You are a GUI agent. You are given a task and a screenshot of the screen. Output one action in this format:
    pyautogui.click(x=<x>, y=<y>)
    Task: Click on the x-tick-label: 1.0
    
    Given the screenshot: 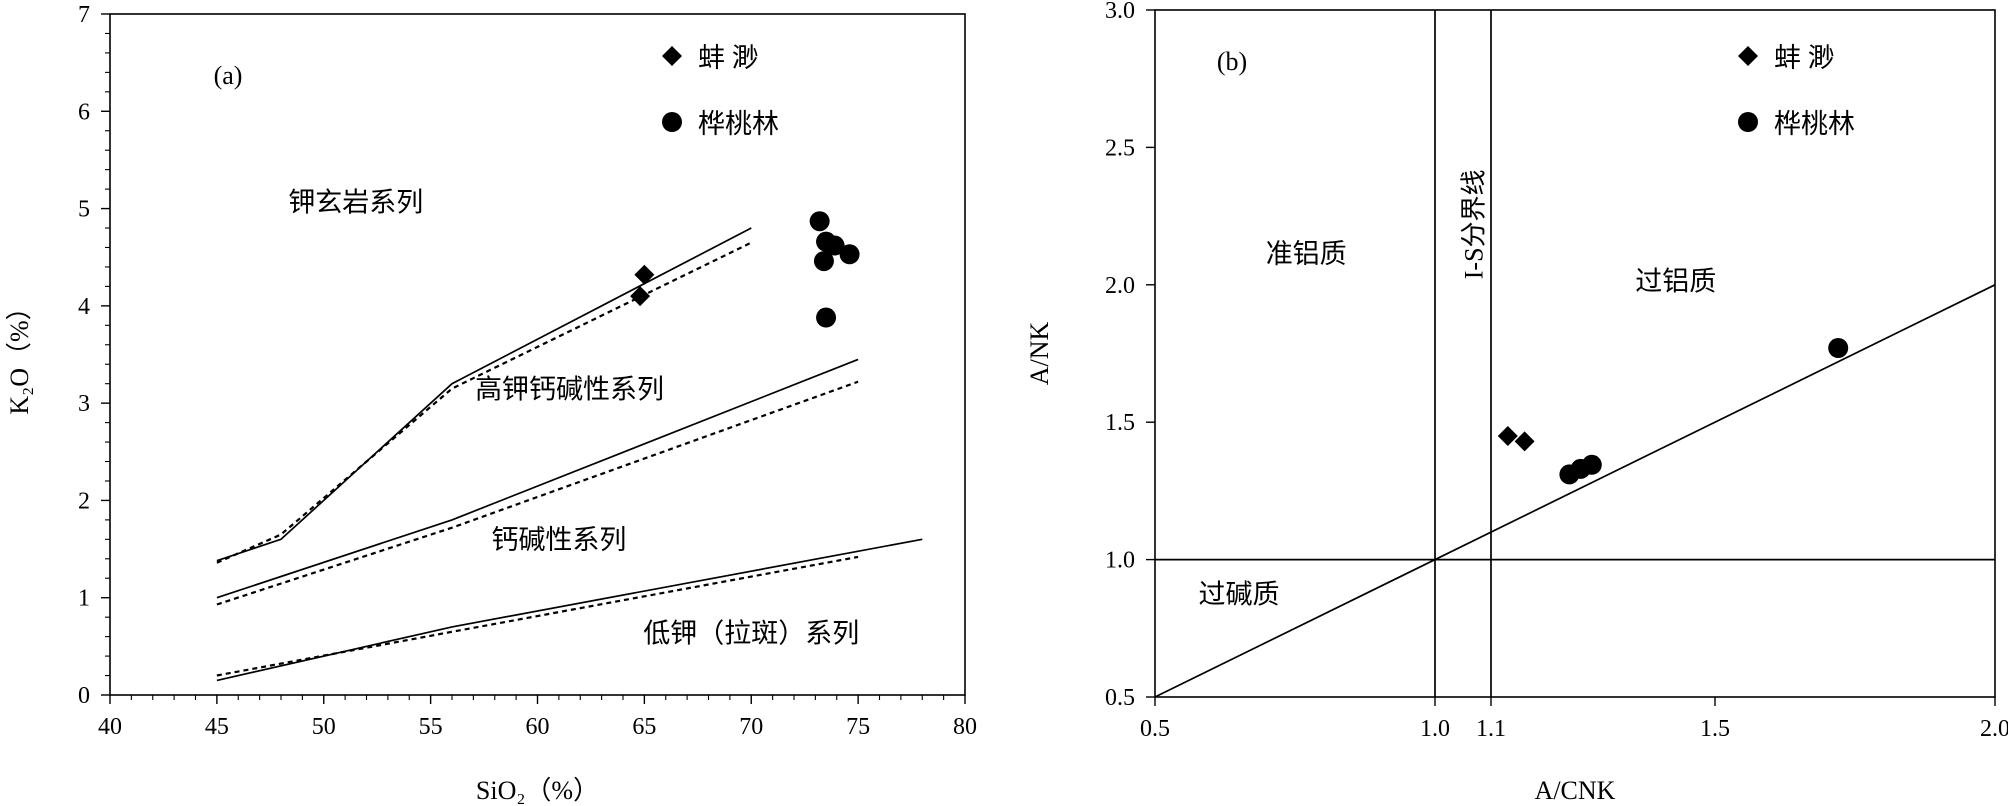 What is the action you would take?
    pyautogui.click(x=1435, y=729)
    